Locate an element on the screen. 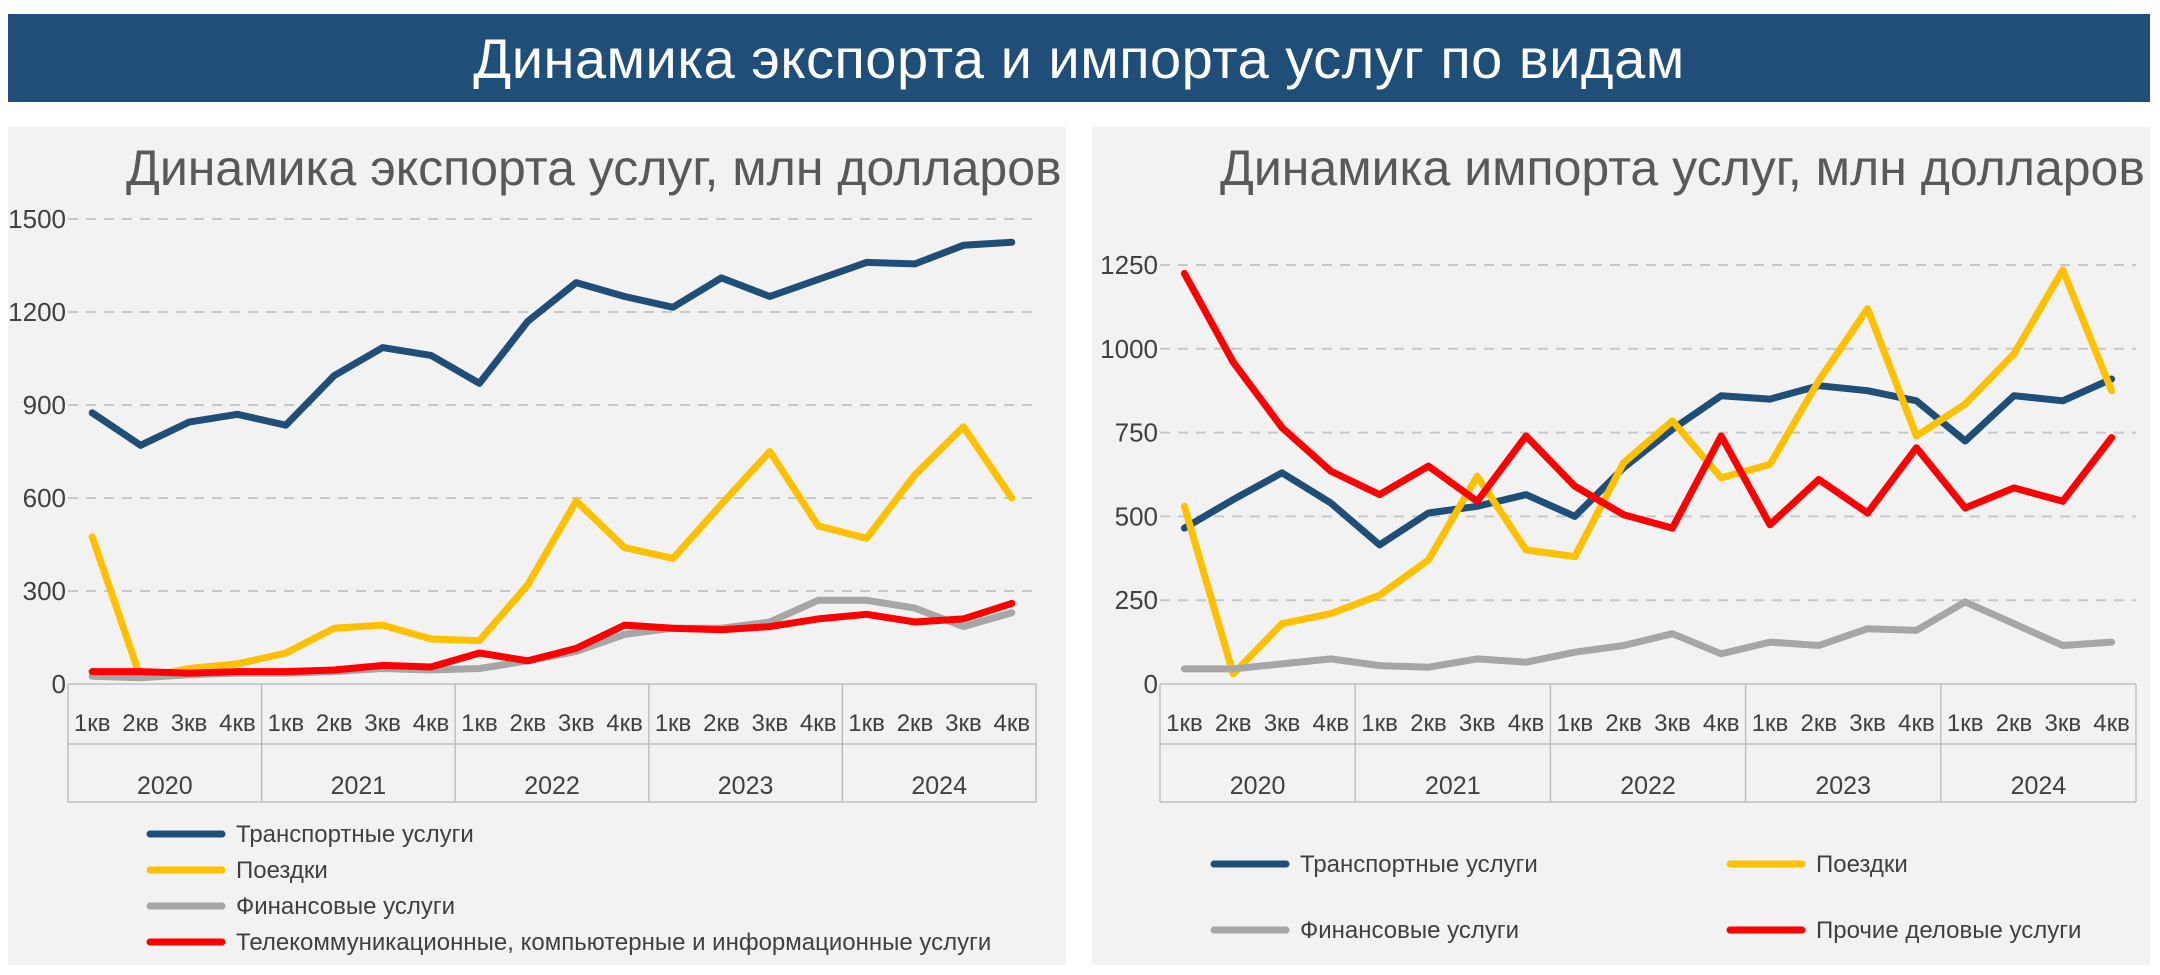  y-tick-label: 500 is located at coordinates (1136, 516).